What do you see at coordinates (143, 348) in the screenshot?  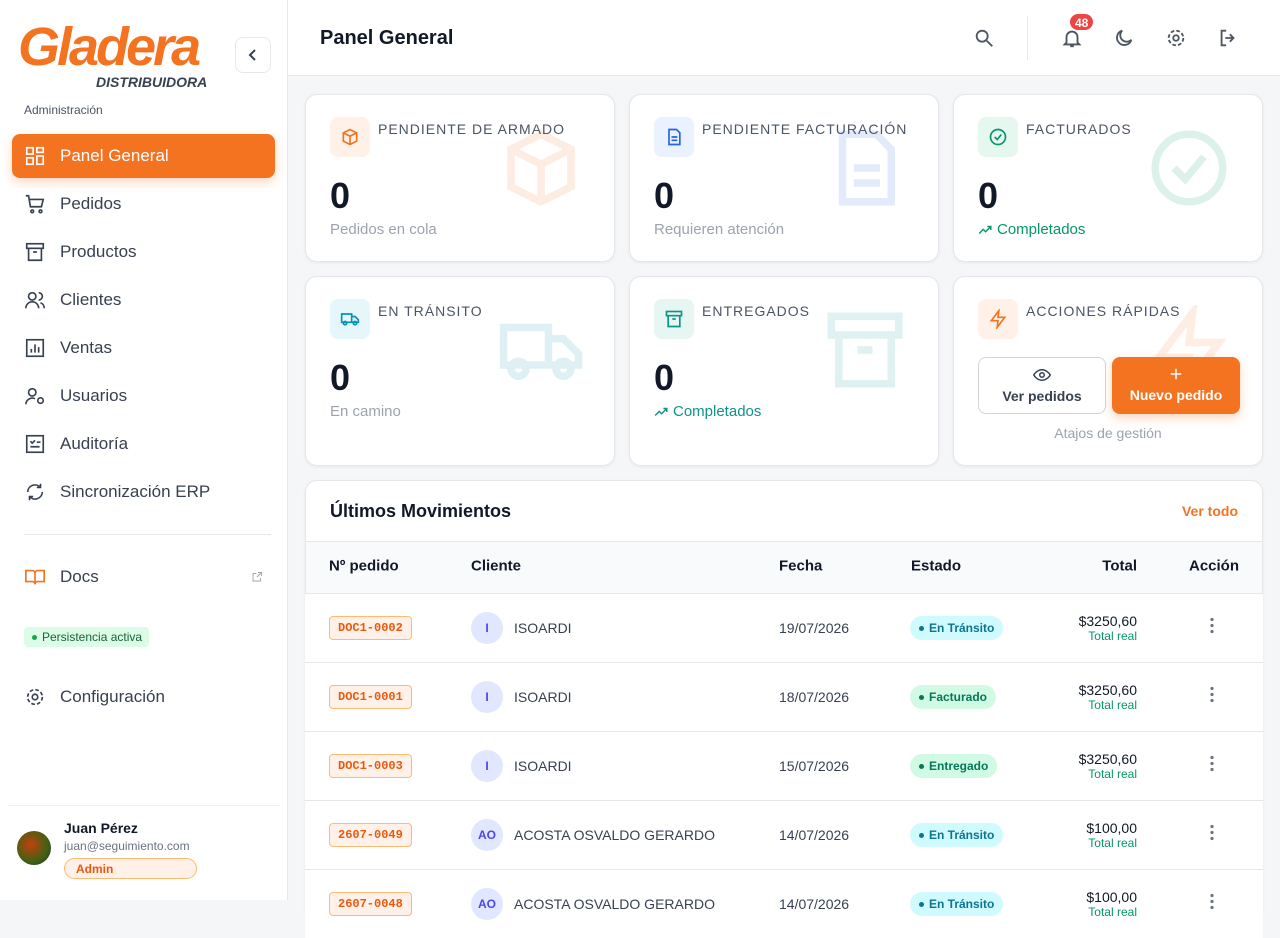 I see `nav-item: Ventas` at bounding box center [143, 348].